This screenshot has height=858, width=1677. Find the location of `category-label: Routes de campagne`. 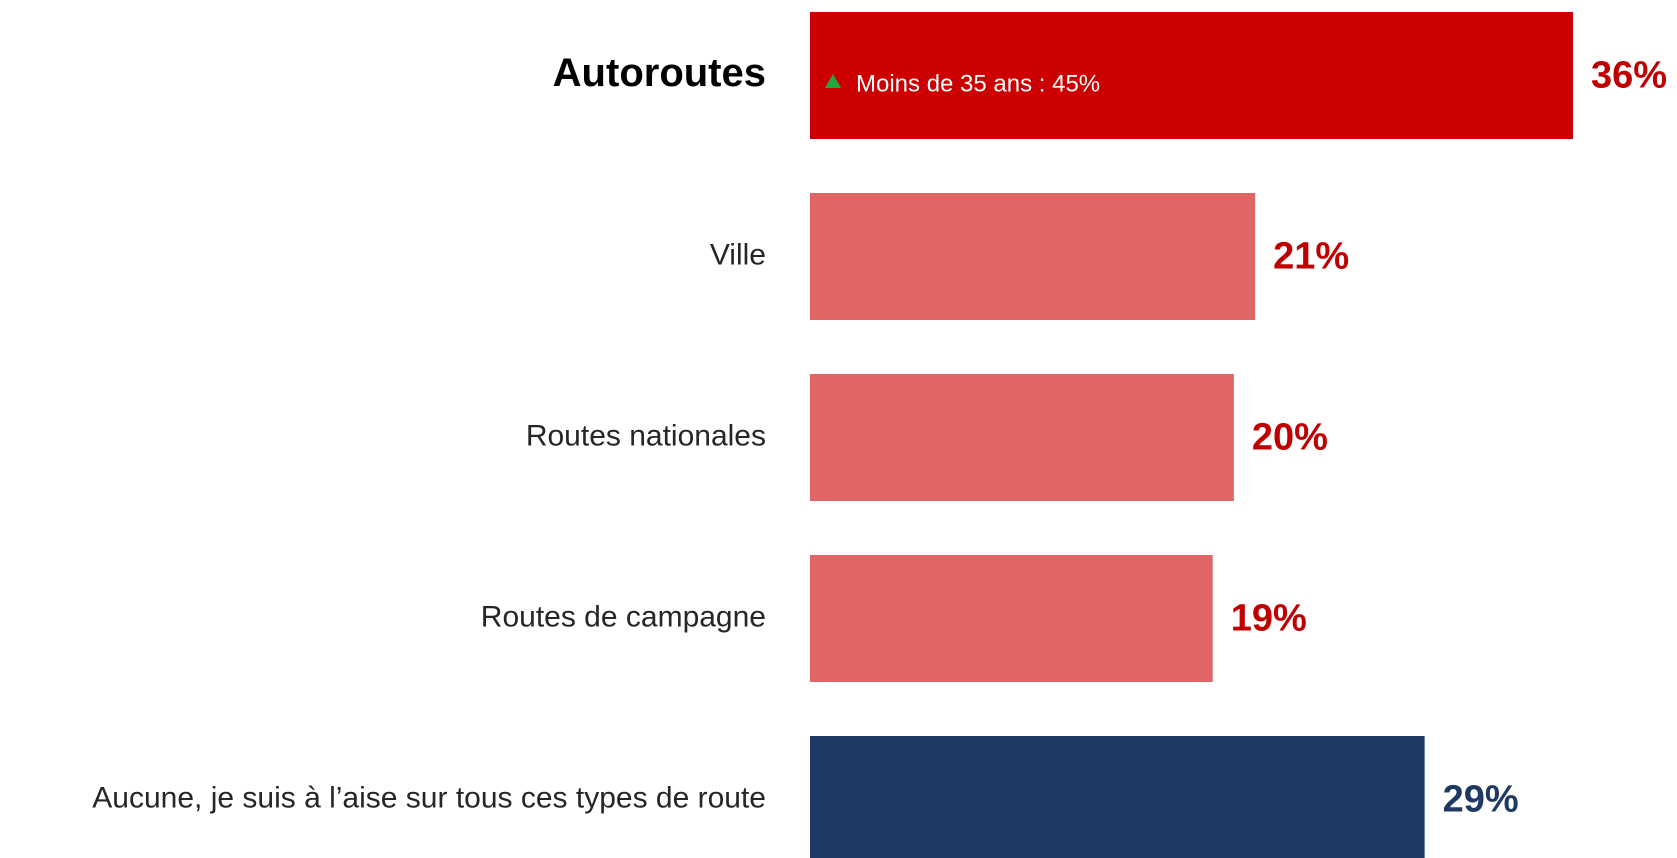

category-label: Routes de campagne is located at coordinates (623, 616).